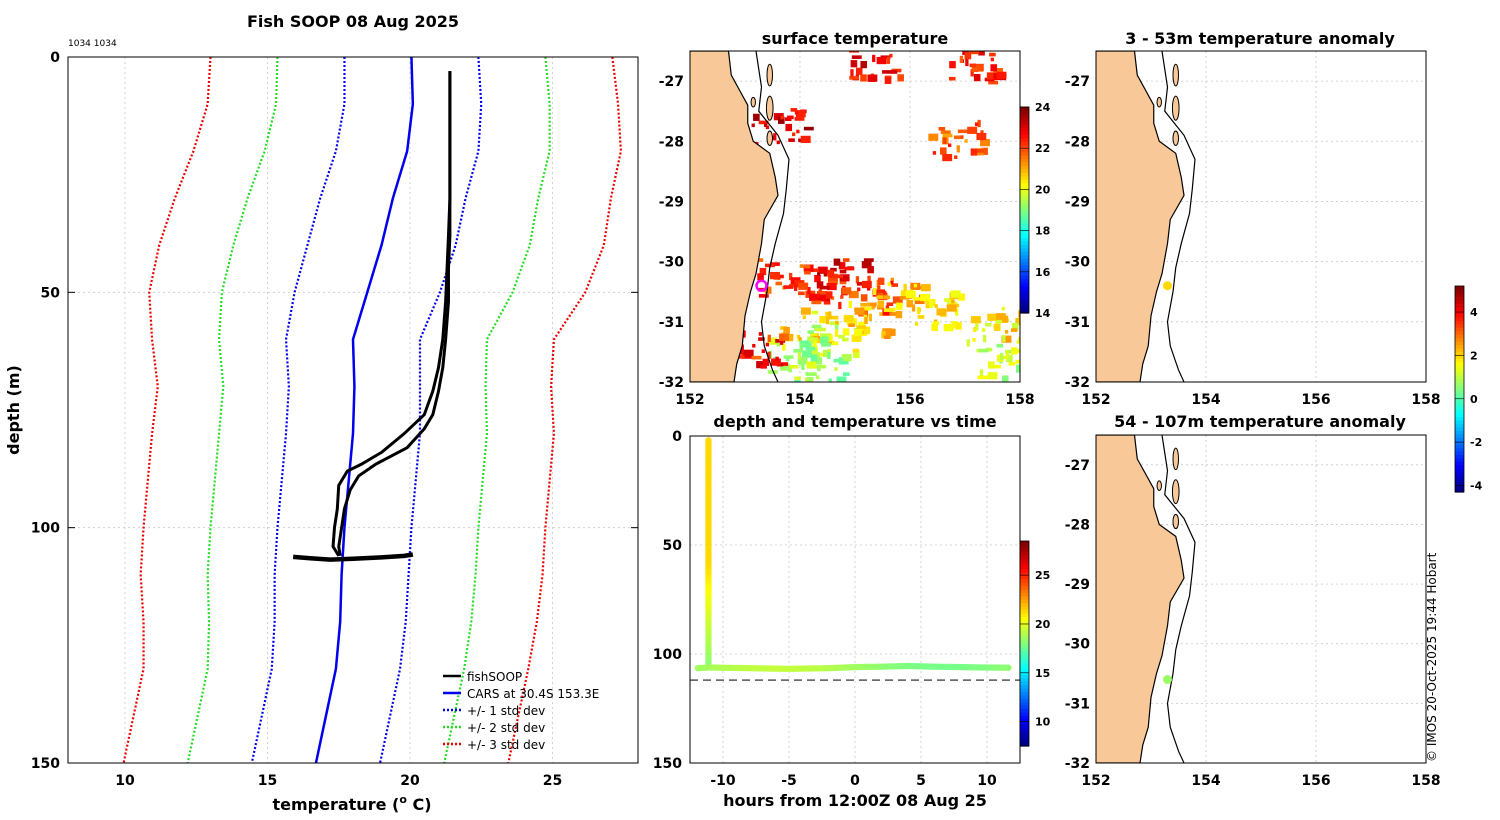  Describe the element at coordinates (45, 764) in the screenshot. I see `profile-ytick-label: 150` at that location.